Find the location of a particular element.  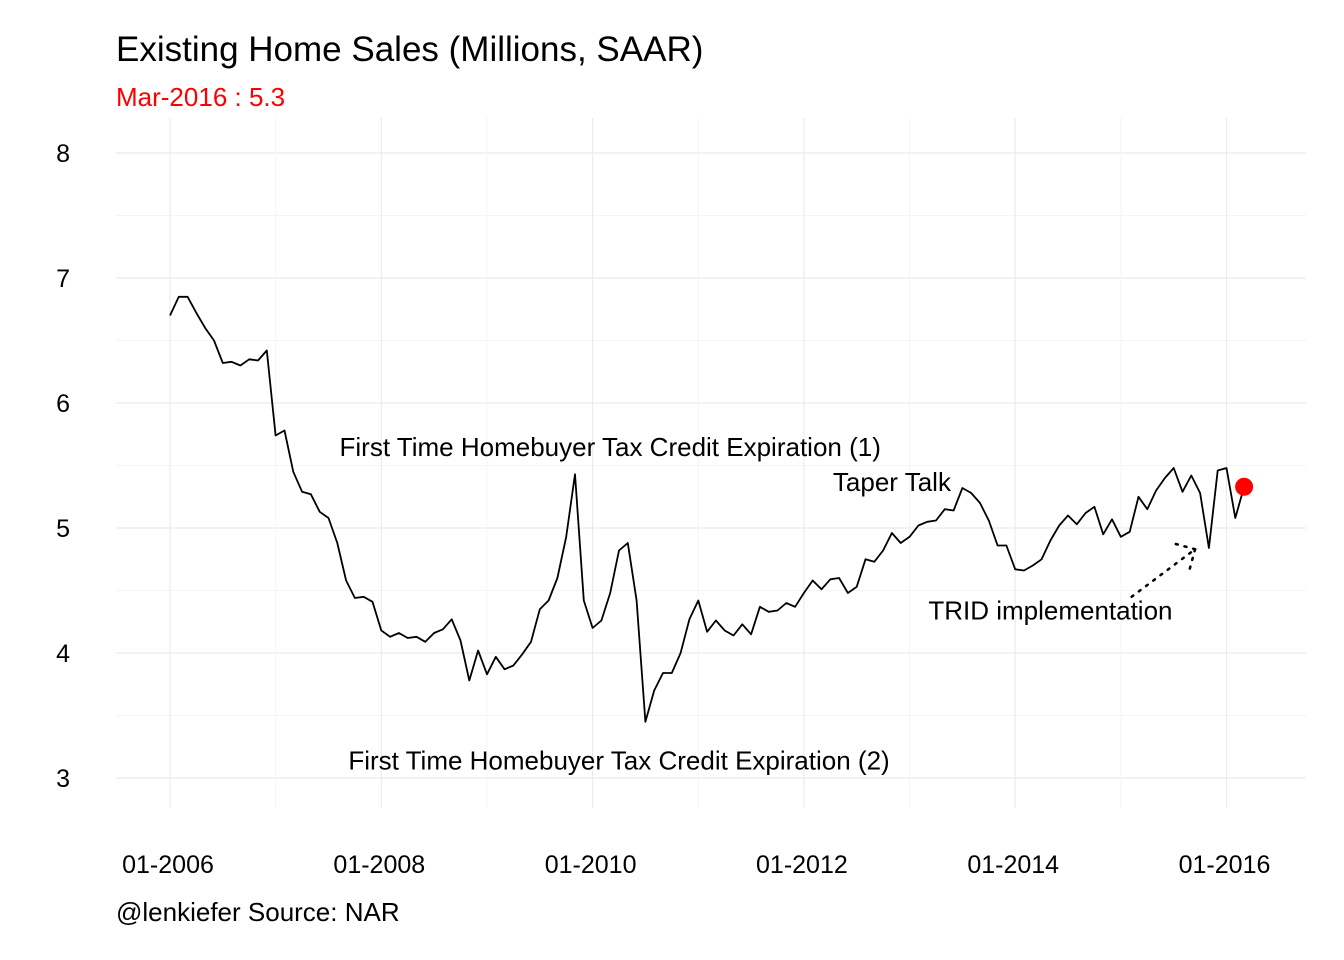

y-axis-ticks: 3 4 5 6 7 8 is located at coordinates (63, 466).